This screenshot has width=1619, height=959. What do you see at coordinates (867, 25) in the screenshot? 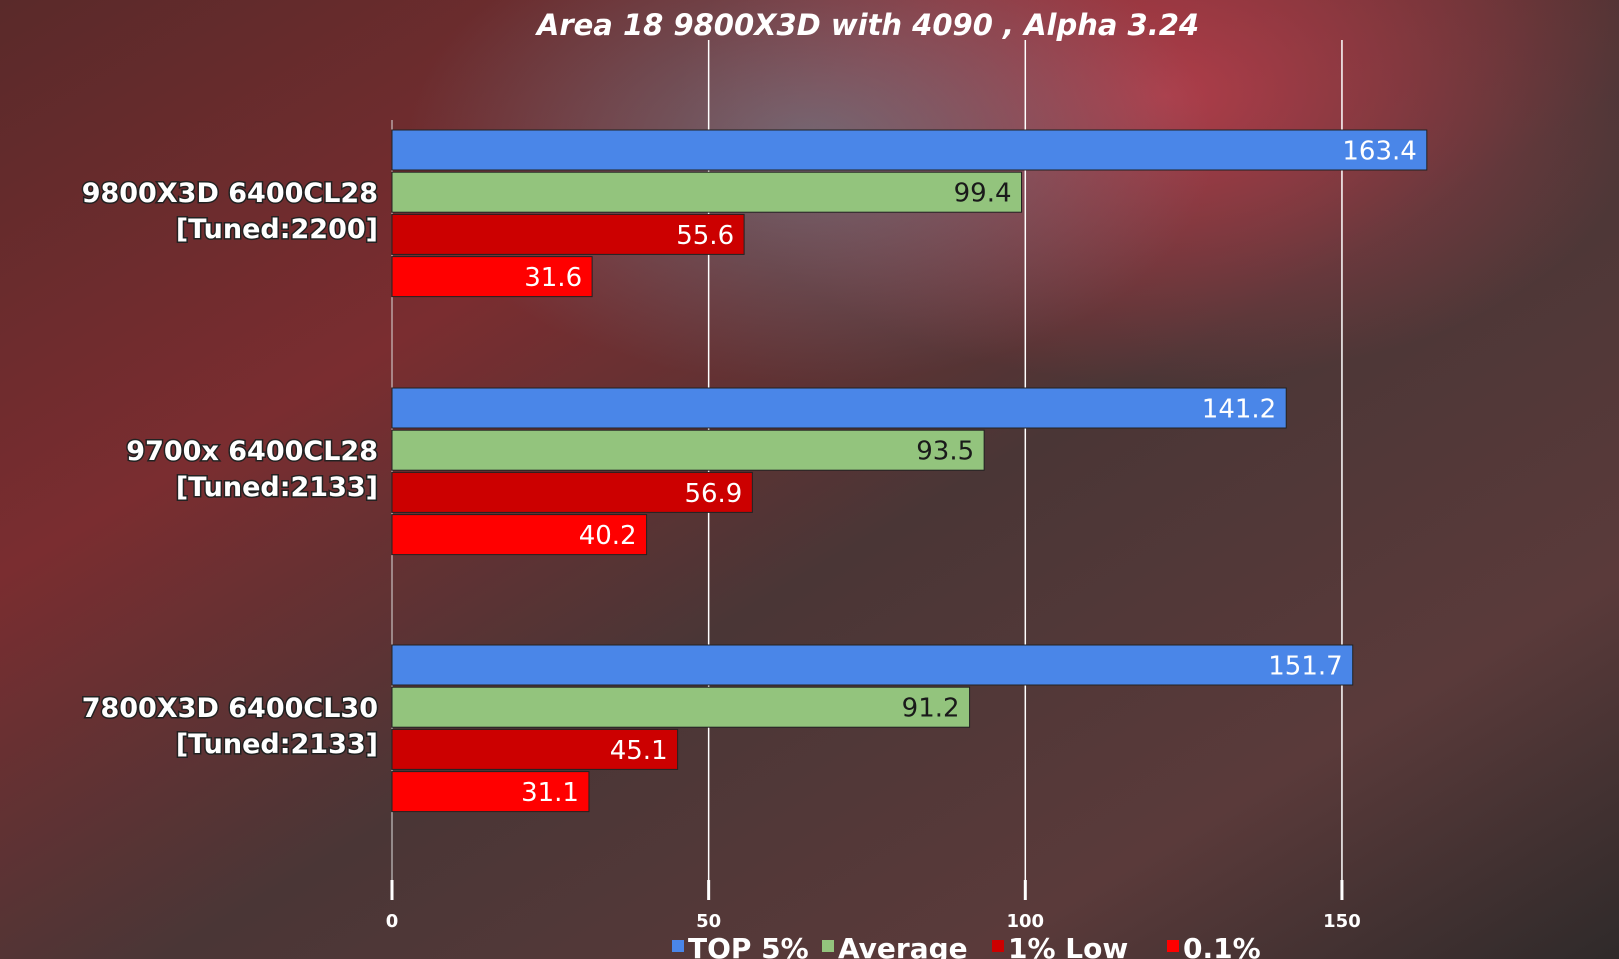
I see `chart-title: Area 18 9800X3D with 4090 , Alpha 3.24` at bounding box center [867, 25].